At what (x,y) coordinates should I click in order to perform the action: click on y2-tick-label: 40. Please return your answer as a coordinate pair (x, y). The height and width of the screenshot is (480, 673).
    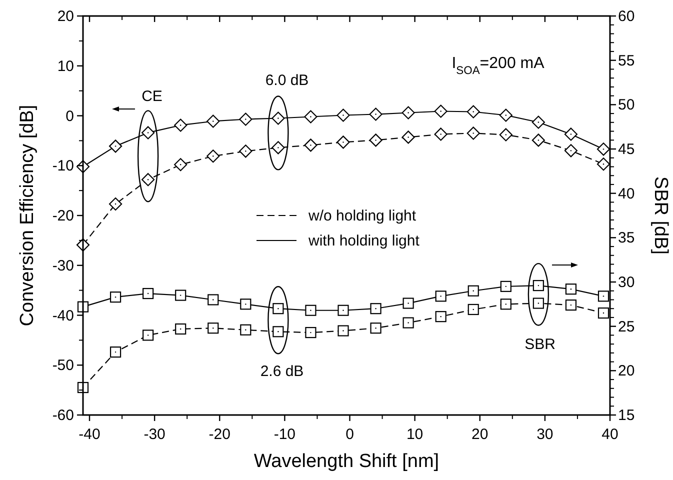
    Looking at the image, I should click on (626, 193).